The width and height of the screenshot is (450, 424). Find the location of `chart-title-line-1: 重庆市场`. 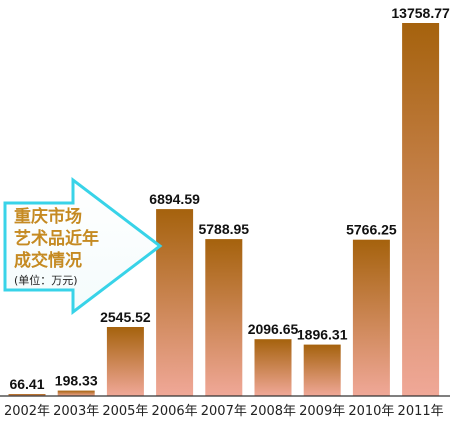

chart-title-line-1: 重庆市场 is located at coordinates (48, 216).